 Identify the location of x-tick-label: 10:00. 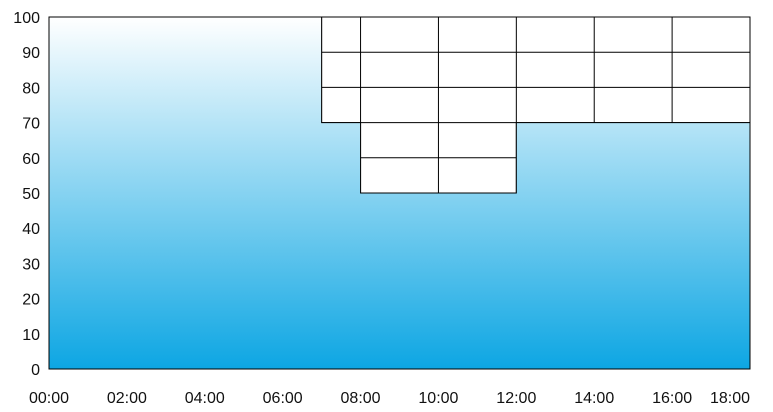
(438, 398).